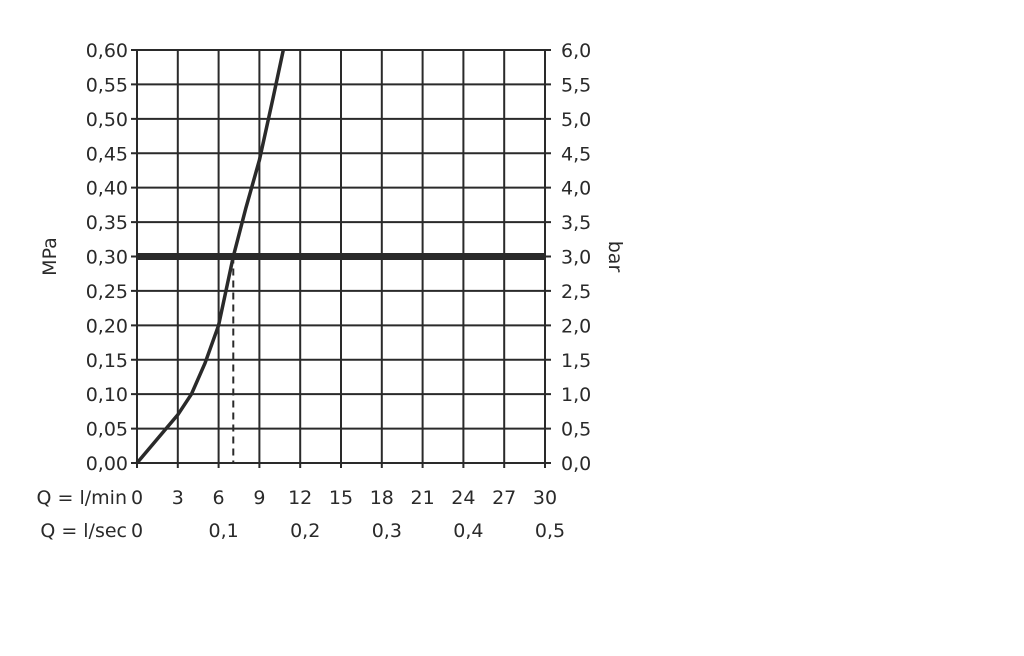  I want to click on left-tick-label: 0,00, so click(107, 464).